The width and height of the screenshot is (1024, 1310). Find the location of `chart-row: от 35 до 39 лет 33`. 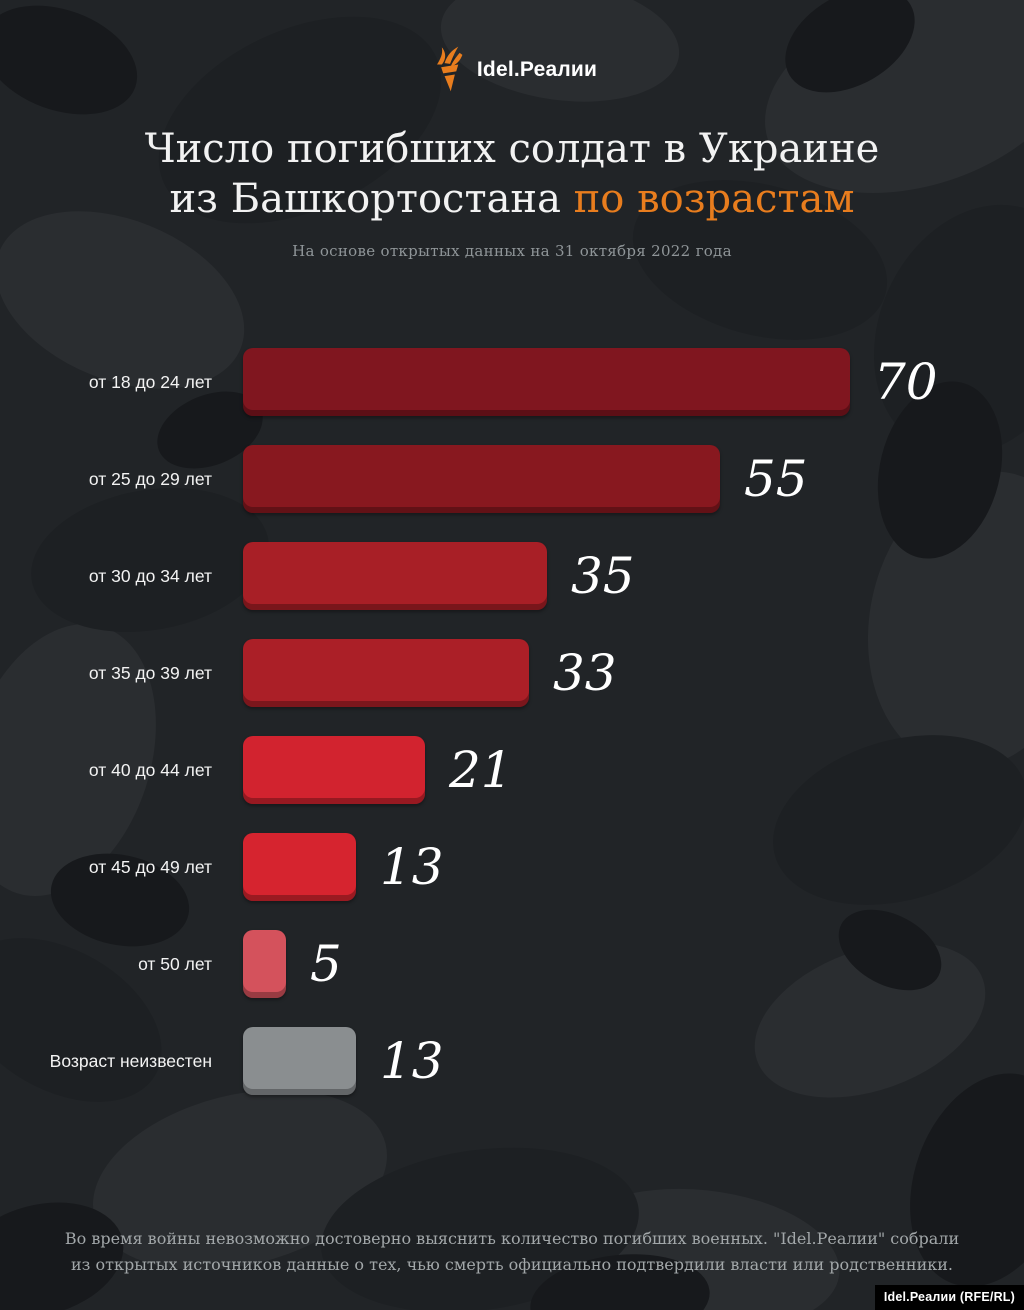

chart-row: от 35 до 39 лет 33 is located at coordinates (512, 673).